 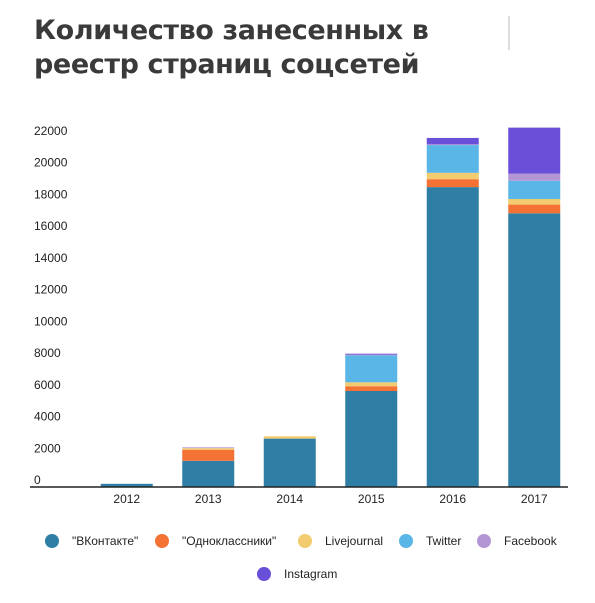 What do you see at coordinates (126, 485) in the screenshot?
I see `bar-segment-2012-вконтакте` at bounding box center [126, 485].